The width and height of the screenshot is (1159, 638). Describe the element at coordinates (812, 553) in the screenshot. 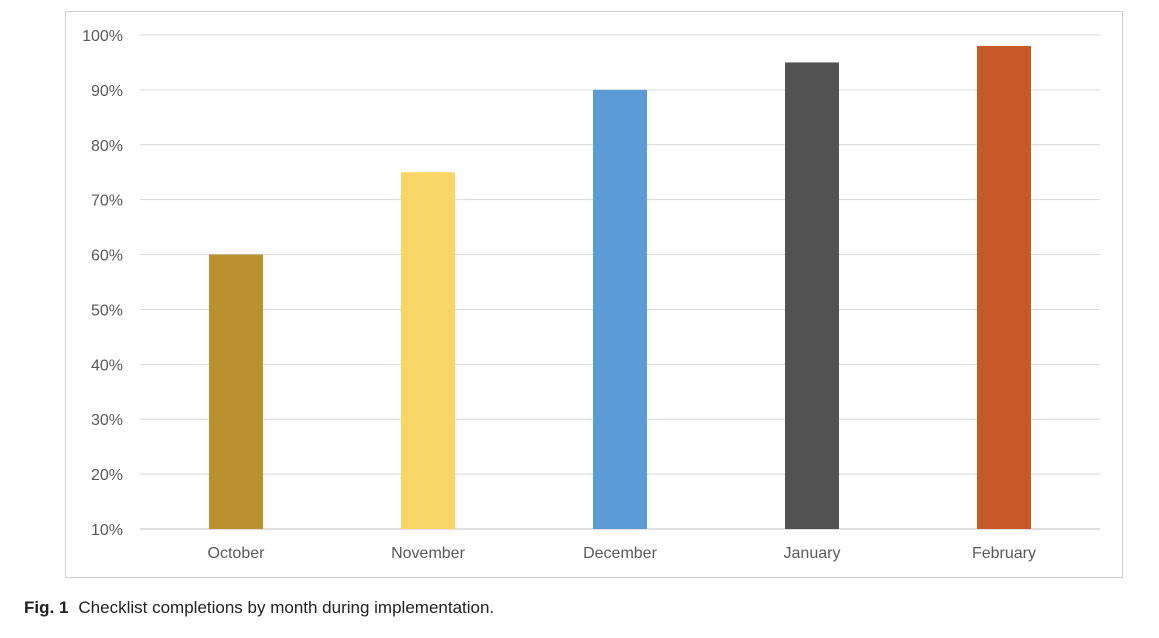

I see `xtick-label: January` at that location.